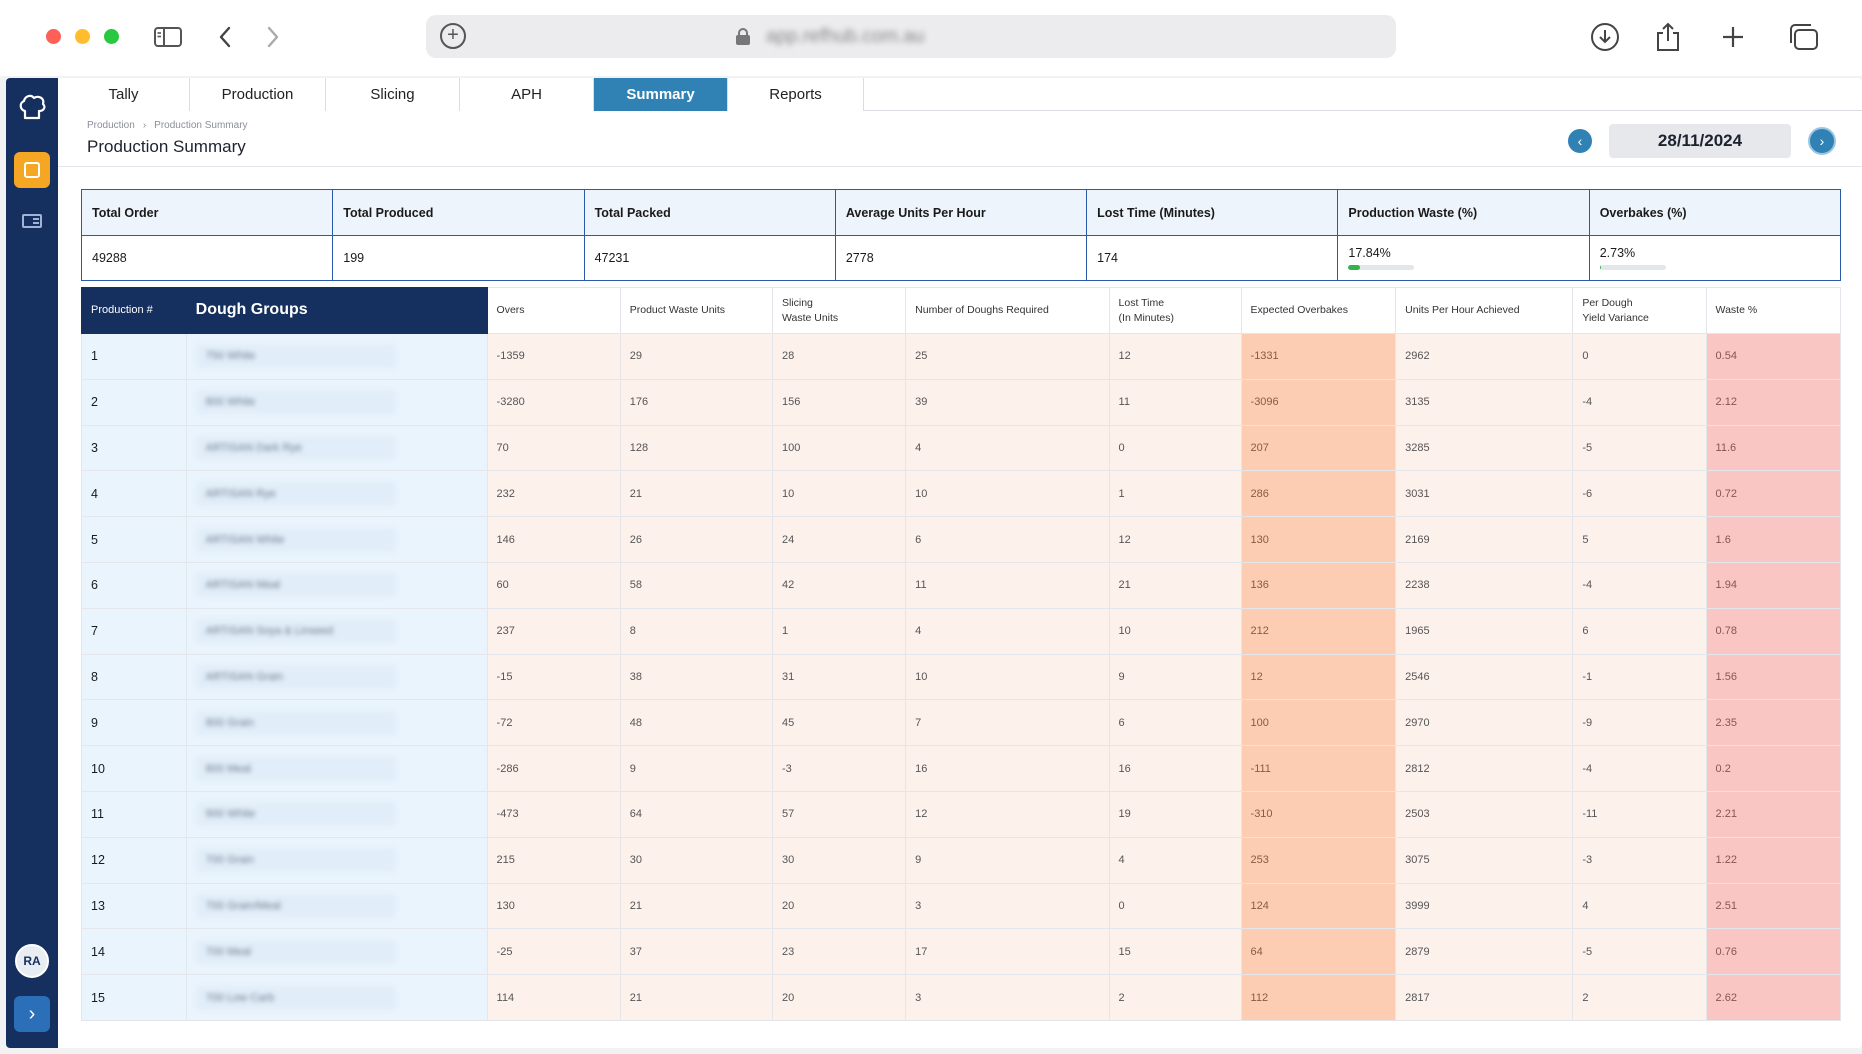  I want to click on uph-achieved-cell: 2812, so click(1484, 768).